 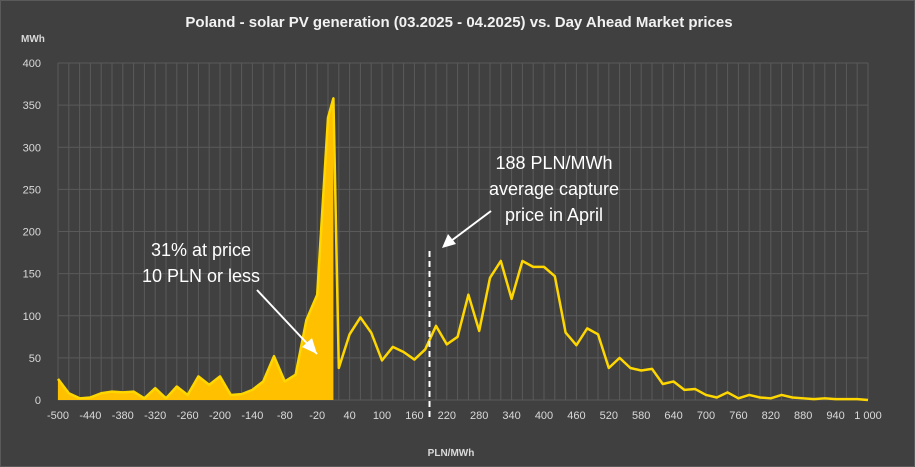 What do you see at coordinates (738, 416) in the screenshot?
I see `x-tick-label: 760` at bounding box center [738, 416].